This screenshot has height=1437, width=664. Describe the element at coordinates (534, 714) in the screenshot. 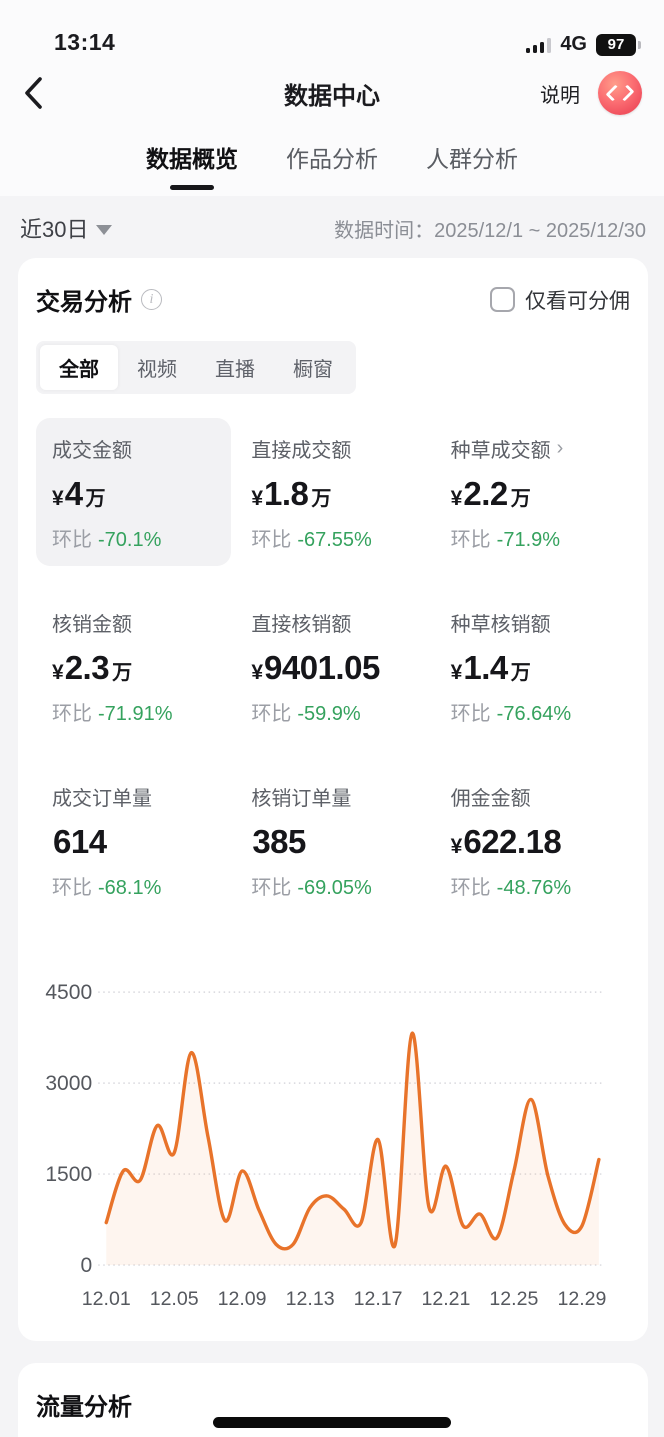

I see `mom-change: -76.64%` at that location.